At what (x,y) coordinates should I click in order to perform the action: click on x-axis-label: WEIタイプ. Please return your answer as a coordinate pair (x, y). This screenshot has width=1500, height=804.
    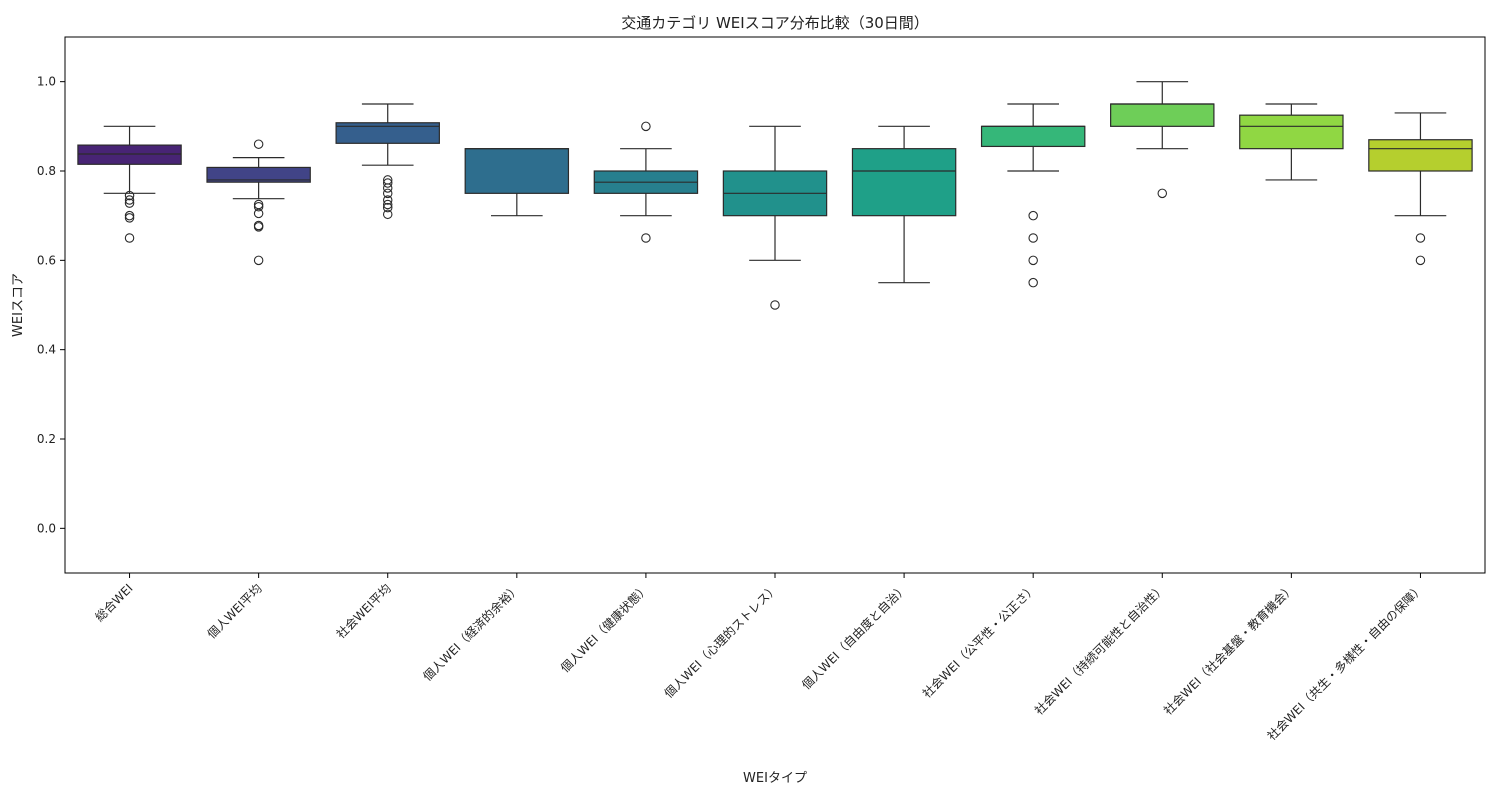
    Looking at the image, I should click on (775, 778).